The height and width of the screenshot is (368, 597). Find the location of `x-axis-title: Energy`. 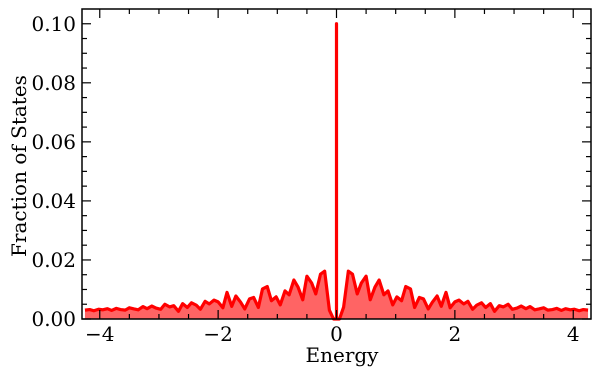

x-axis-title: Energy is located at coordinates (343, 355).